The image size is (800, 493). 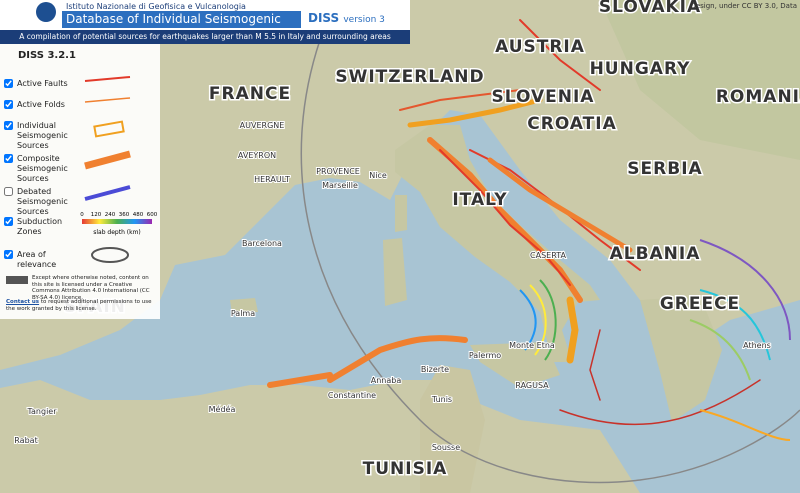 What do you see at coordinates (138, 215) in the screenshot?
I see `slab-tick-label: 480` at bounding box center [138, 215].